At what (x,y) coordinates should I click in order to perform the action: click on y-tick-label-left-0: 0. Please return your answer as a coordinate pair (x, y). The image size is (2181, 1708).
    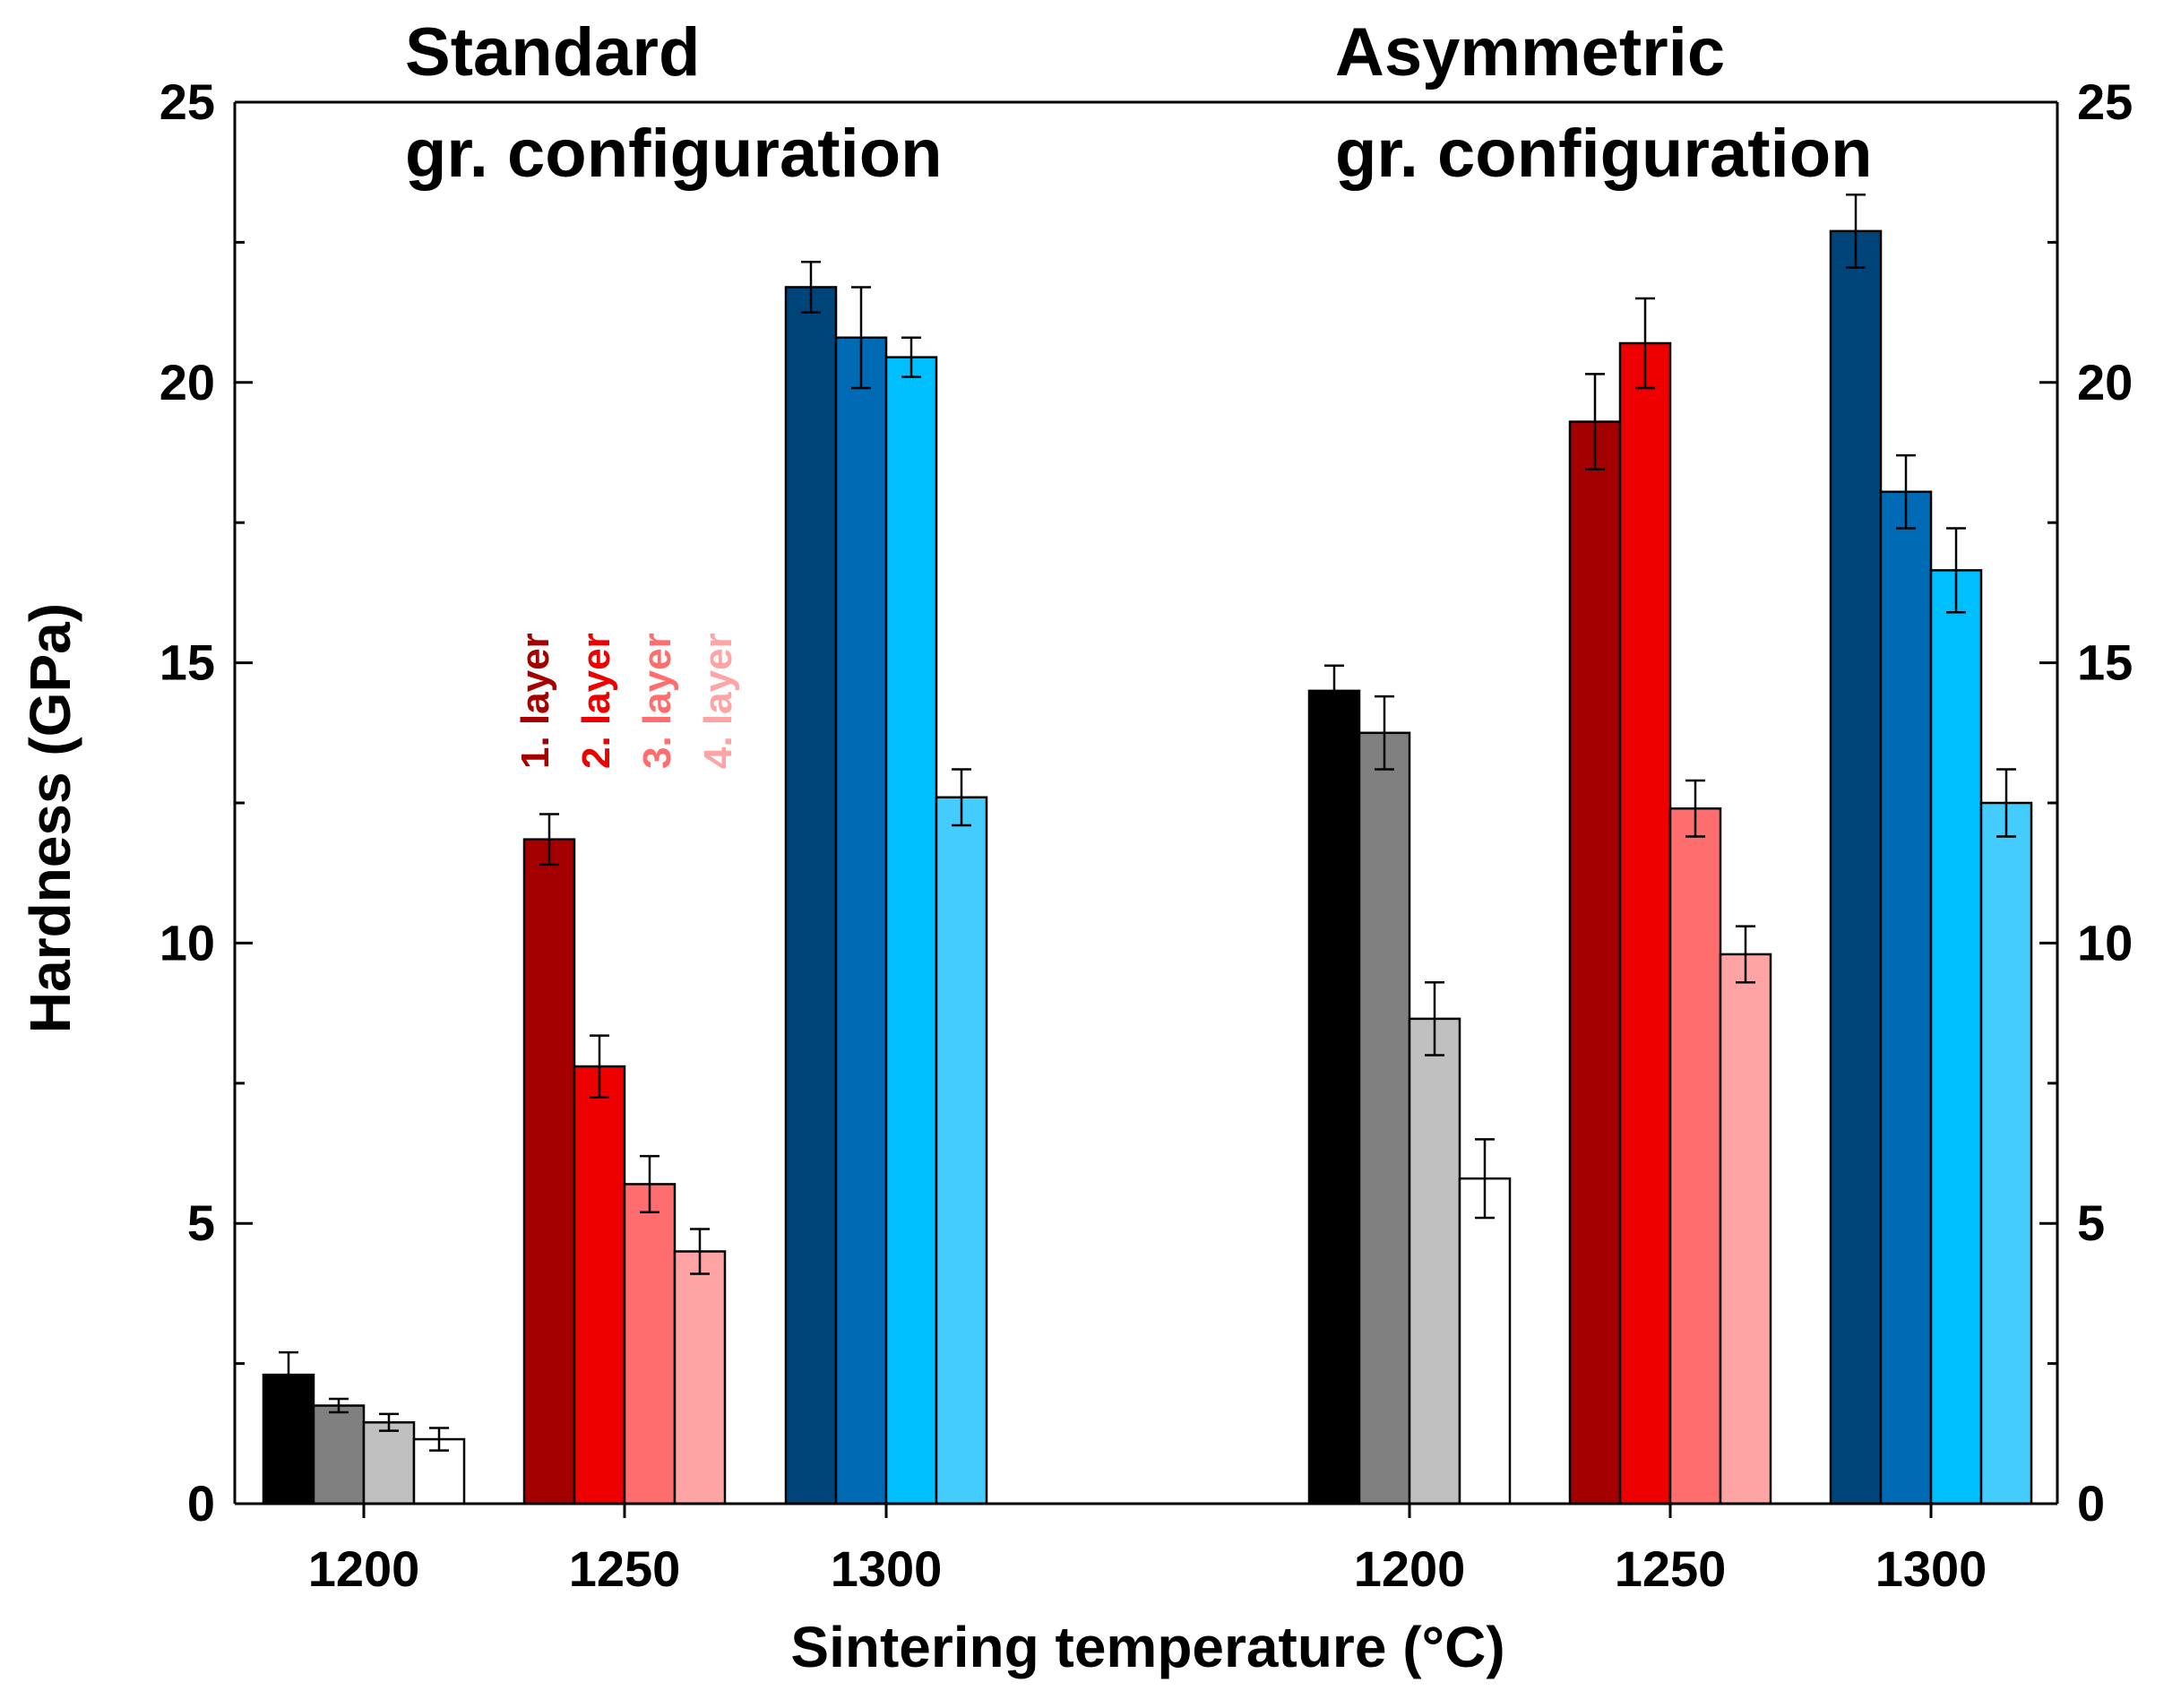
    Looking at the image, I should click on (201, 1503).